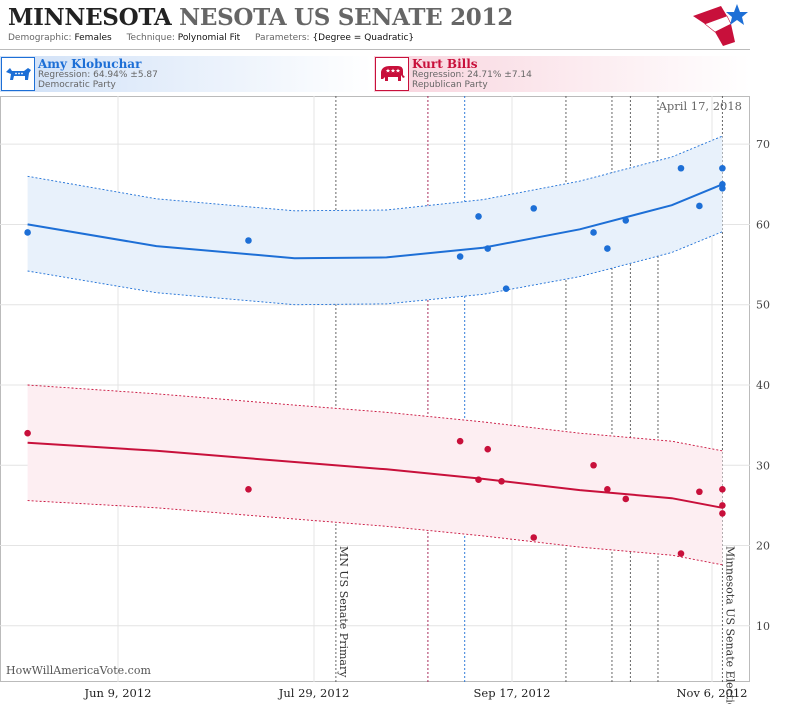  What do you see at coordinates (18, 74) in the screenshot?
I see `donkey-icon` at bounding box center [18, 74].